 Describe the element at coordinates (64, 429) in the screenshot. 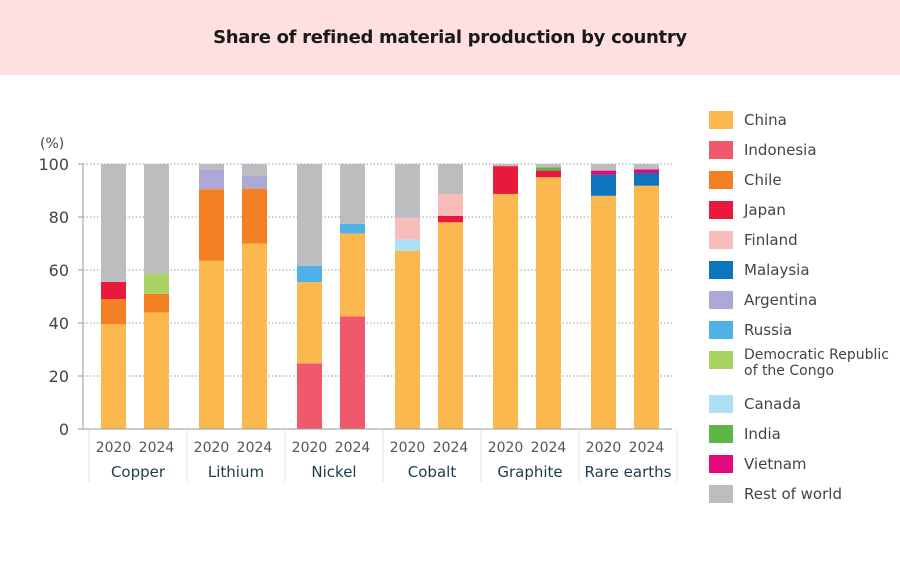

I see `y-tick-label: 0` at that location.